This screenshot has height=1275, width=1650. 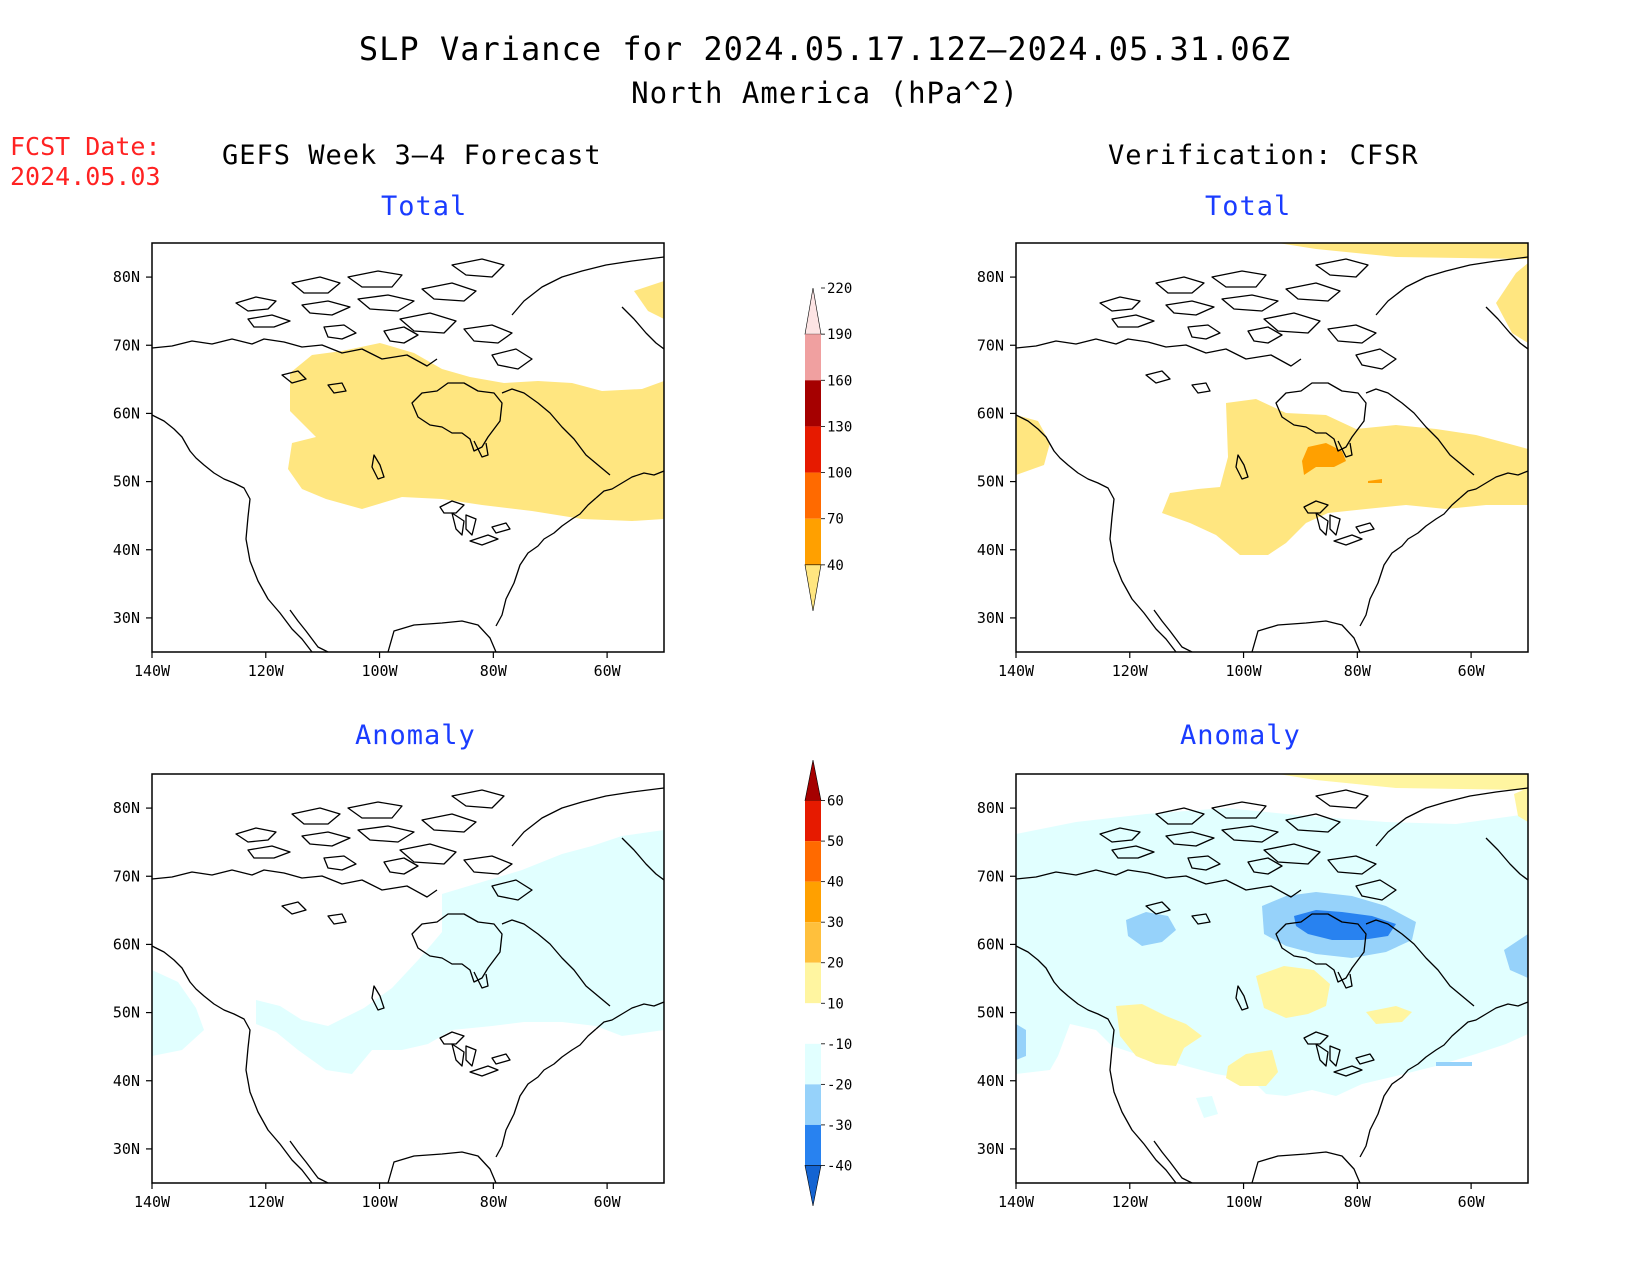 I want to click on anomaly-colorbar-label-8: 50, so click(x=835, y=842).